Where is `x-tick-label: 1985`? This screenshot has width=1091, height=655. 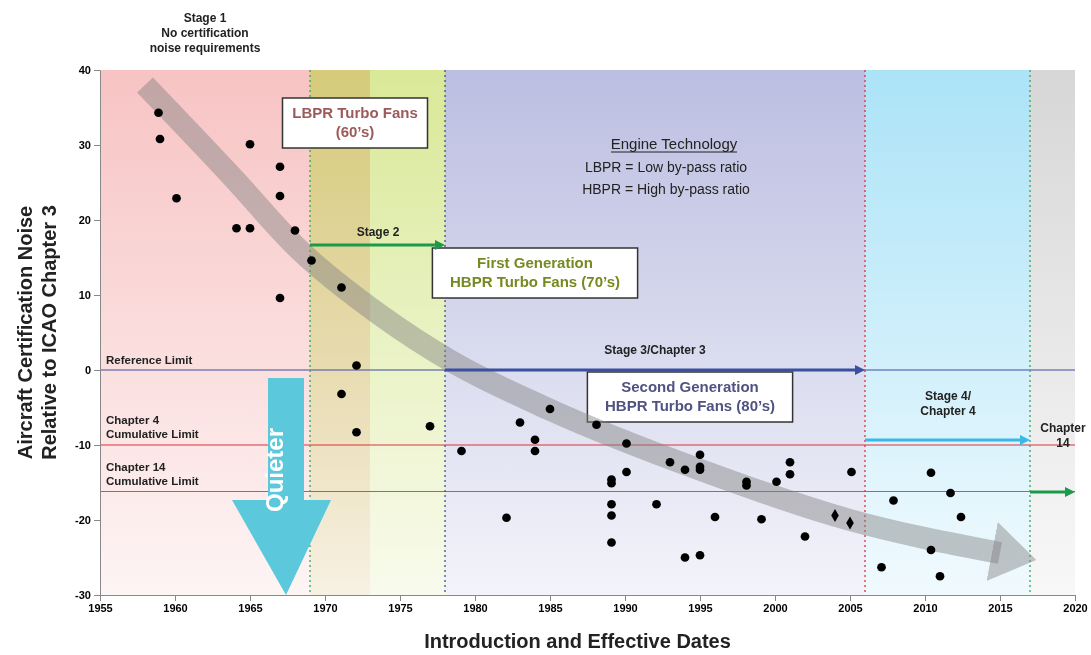
x-tick-label: 1985 is located at coordinates (550, 607).